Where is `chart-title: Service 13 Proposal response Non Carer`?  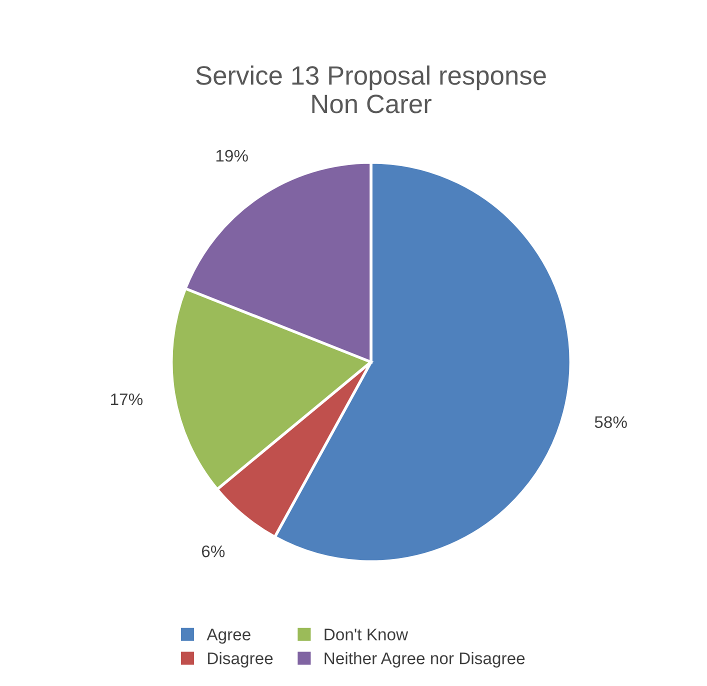
chart-title: Service 13 Proposal response Non Carer is located at coordinates (371, 89).